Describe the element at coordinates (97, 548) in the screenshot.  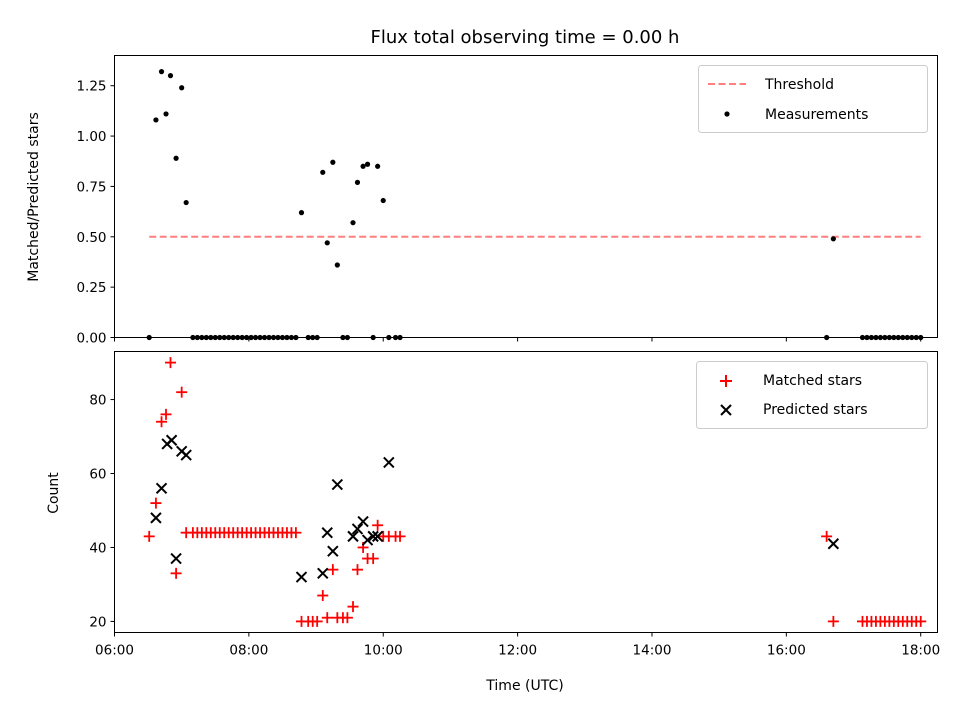
I see `bottom-y-tick-label: 40` at that location.